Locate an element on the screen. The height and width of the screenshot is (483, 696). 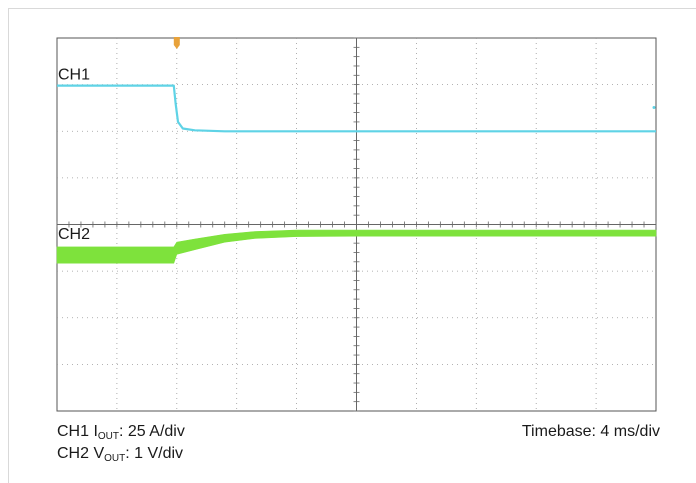
ch2-scale-caption: CH2 VOUT: 1 V/div is located at coordinates (120, 455).